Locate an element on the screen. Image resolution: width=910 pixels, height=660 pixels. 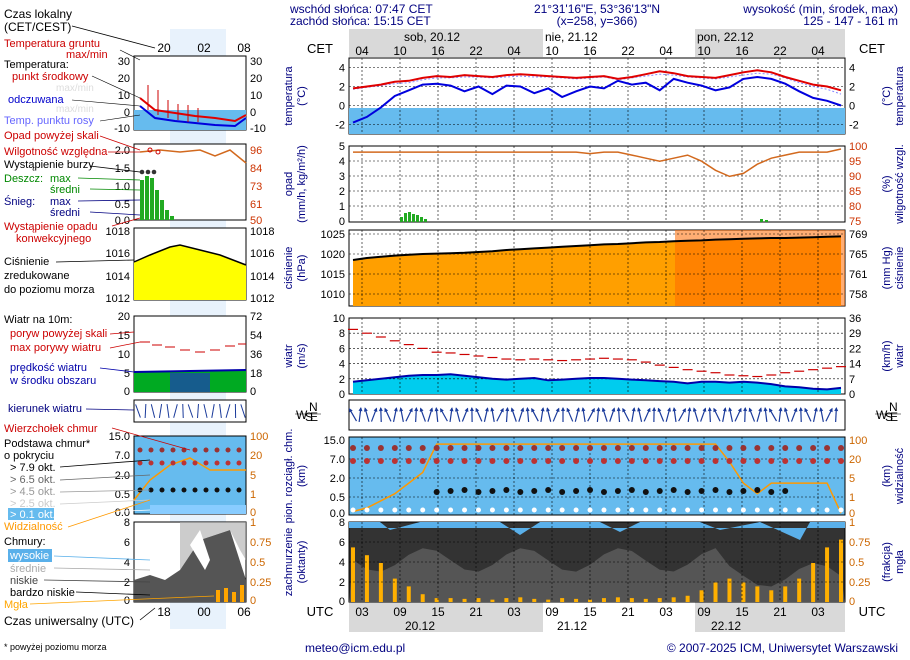
legend-temp-mid-sub: max/min is located at coordinates (75, 88).